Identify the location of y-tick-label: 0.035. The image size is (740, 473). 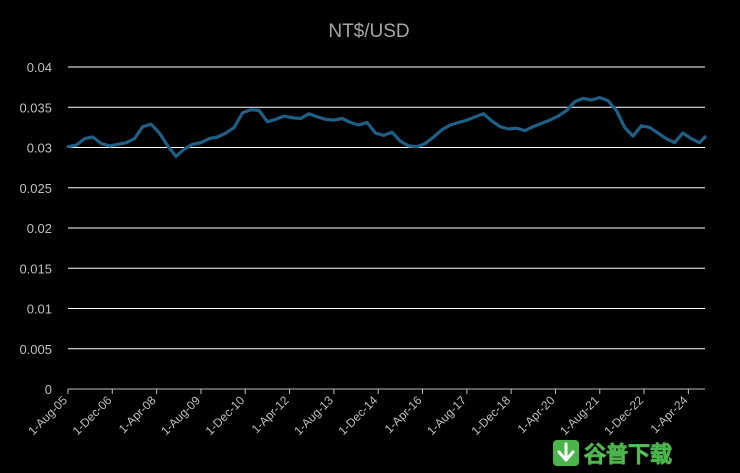
(35, 107).